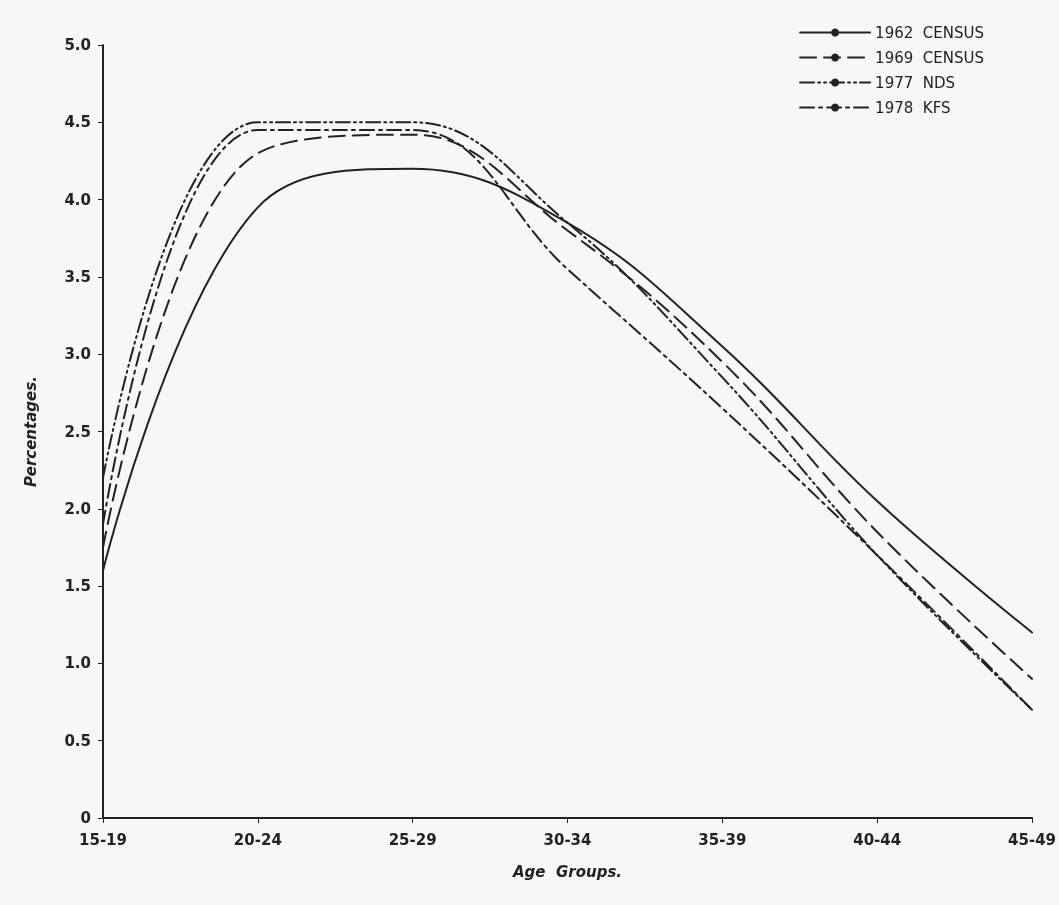 Image resolution: width=1059 pixels, height=905 pixels. Describe the element at coordinates (77, 199) in the screenshot. I see `y-tick-label: 4.0` at that location.